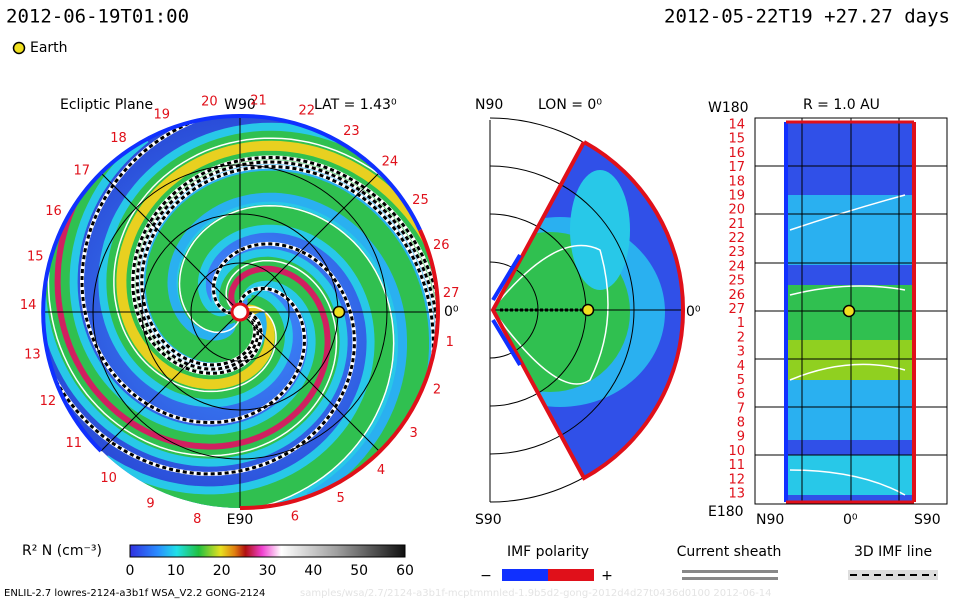  What do you see at coordinates (741, 408) in the screenshot?
I see `carrington-label: 7` at bounding box center [741, 408].